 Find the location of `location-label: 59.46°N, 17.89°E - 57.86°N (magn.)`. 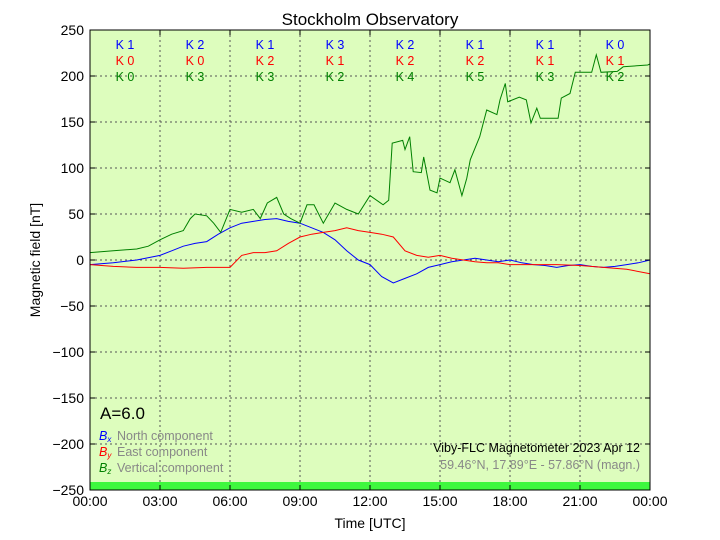

location-label: 59.46°N, 17.89°E - 57.86°N (magn.) is located at coordinates (540, 465).